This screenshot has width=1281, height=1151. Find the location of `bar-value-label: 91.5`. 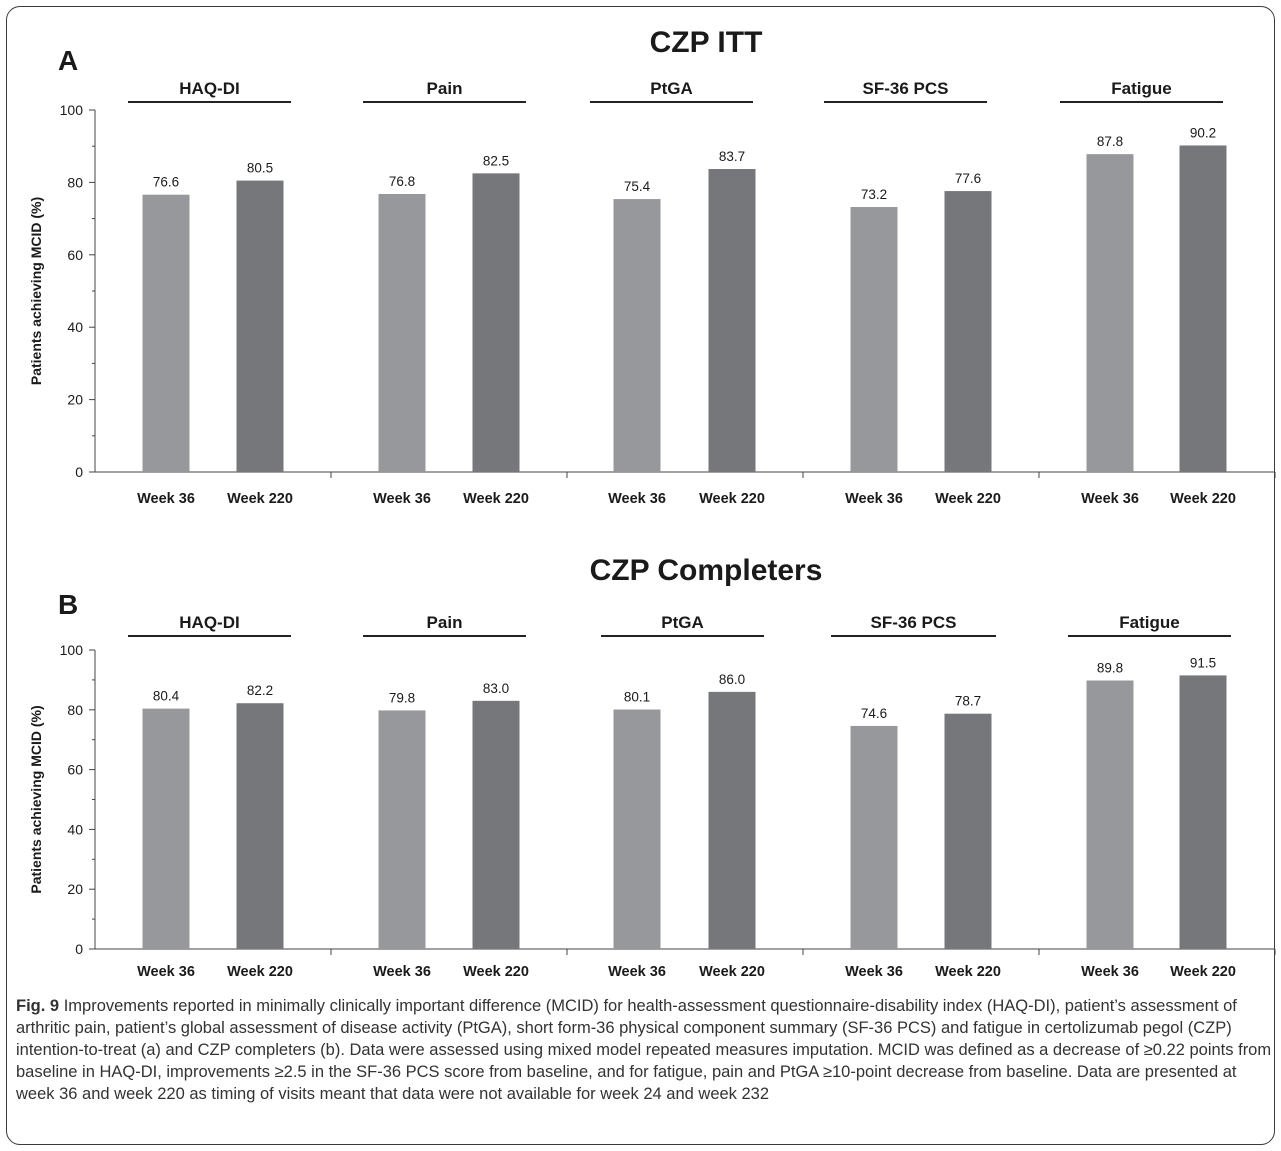

bar-value-label: 91.5 is located at coordinates (1203, 662).